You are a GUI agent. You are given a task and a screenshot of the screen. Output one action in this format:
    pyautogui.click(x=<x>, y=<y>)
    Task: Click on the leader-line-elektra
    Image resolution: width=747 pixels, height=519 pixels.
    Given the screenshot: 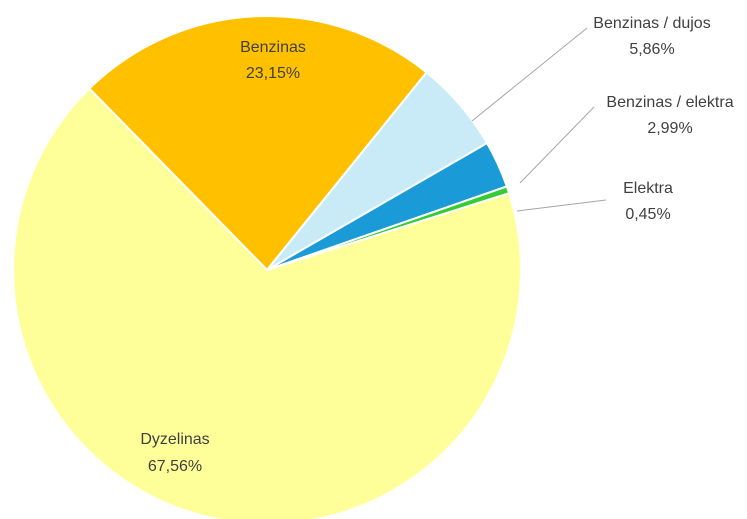 What is the action you would take?
    pyautogui.click(x=561, y=205)
    